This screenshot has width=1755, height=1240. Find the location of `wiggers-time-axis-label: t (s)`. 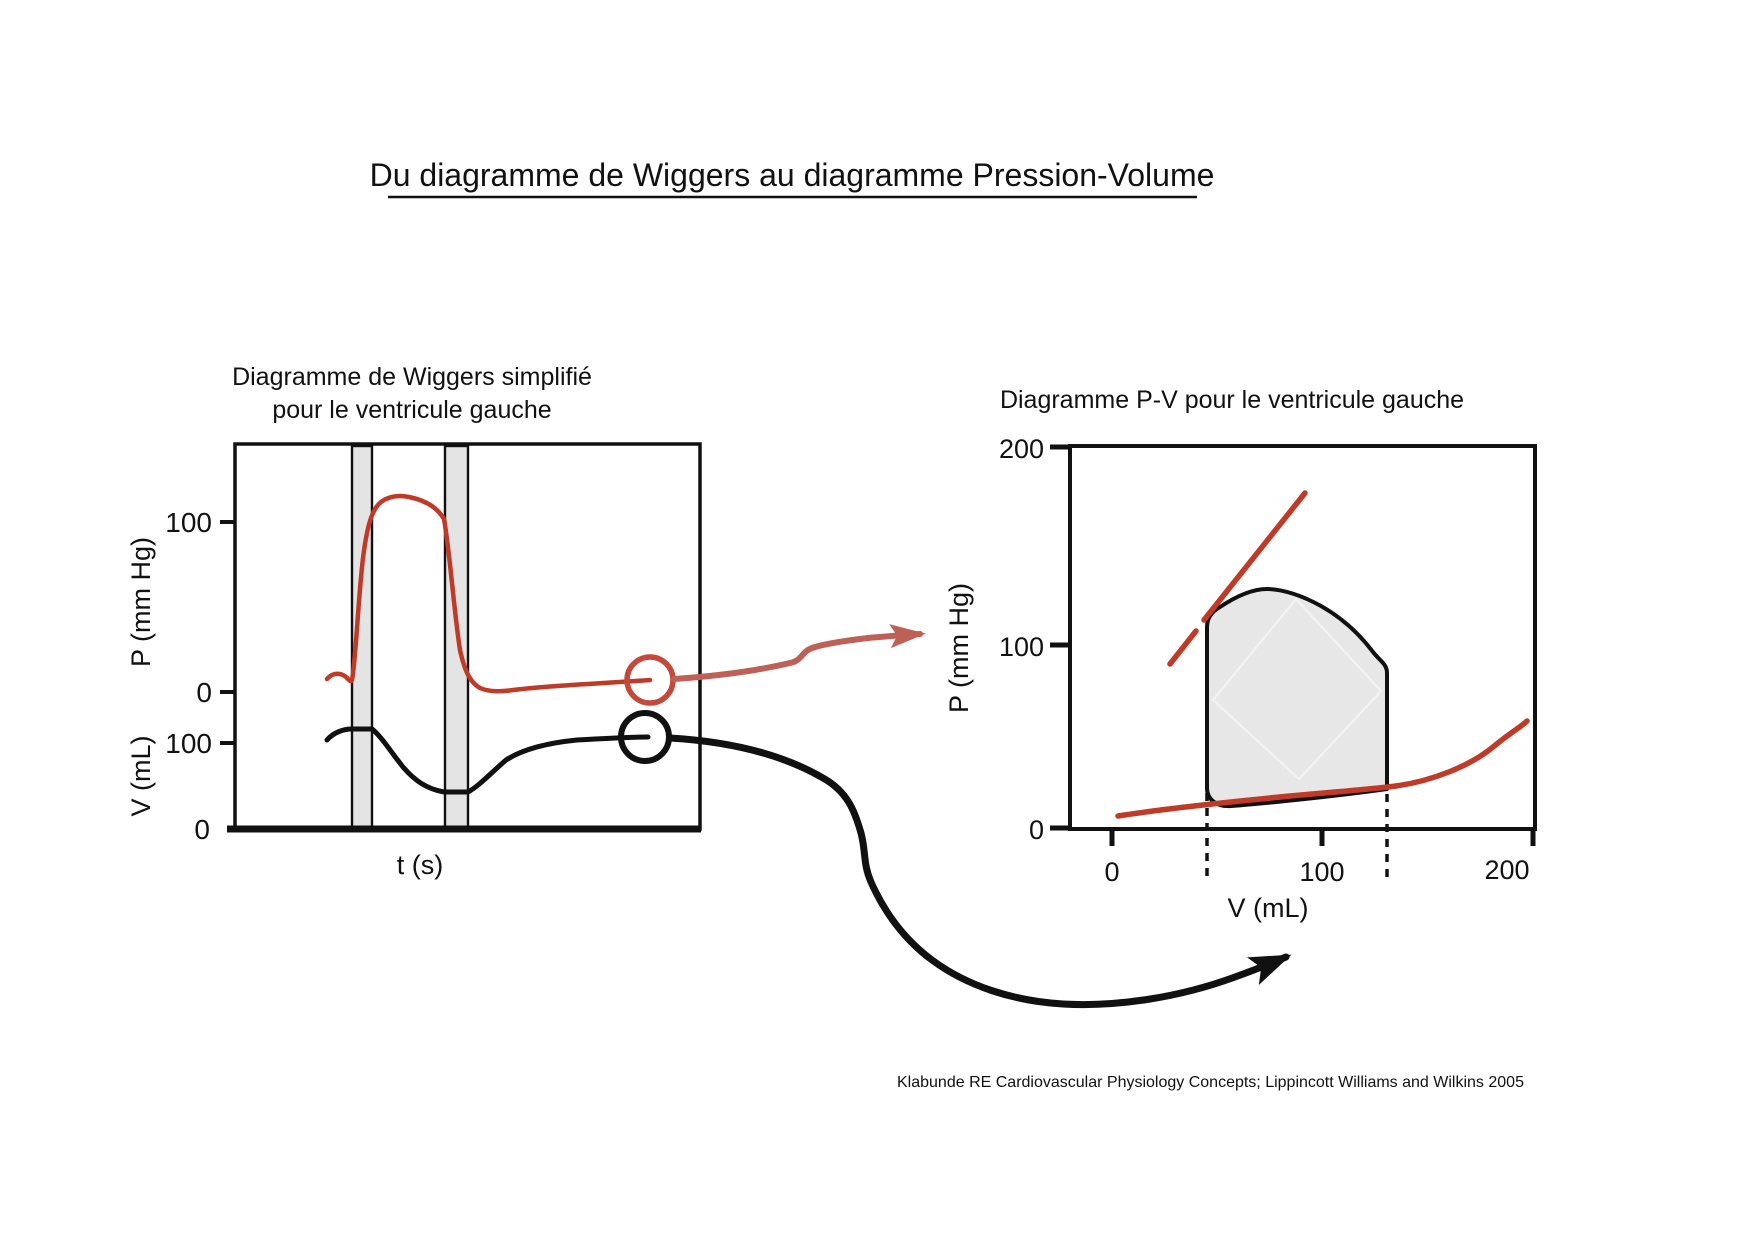

wiggers-time-axis-label: t (s) is located at coordinates (420, 865).